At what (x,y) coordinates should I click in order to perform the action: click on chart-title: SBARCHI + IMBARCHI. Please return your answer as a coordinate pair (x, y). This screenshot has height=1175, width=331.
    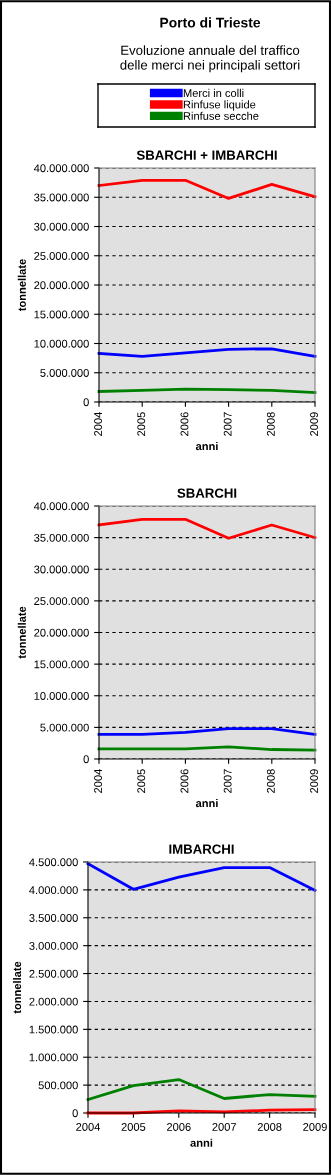
    Looking at the image, I should click on (206, 155).